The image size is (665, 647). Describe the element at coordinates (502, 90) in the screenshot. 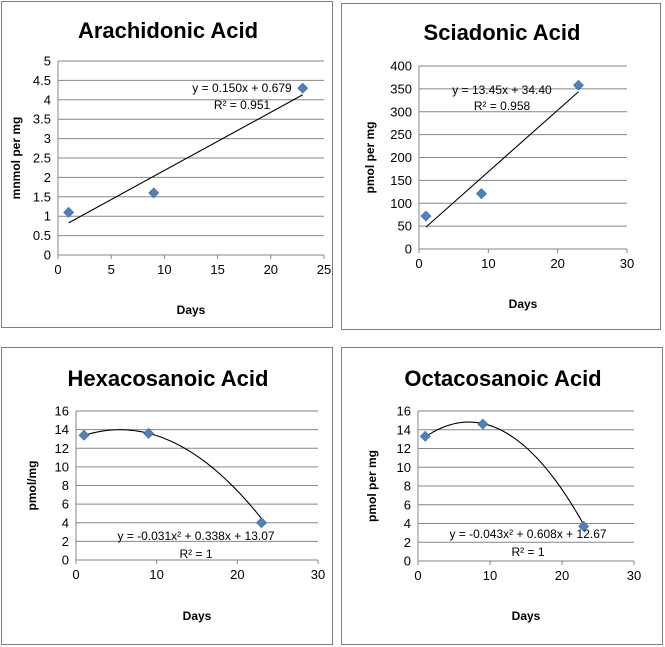

I see `trendline-equation: y = 13.45x + 34.40` at that location.